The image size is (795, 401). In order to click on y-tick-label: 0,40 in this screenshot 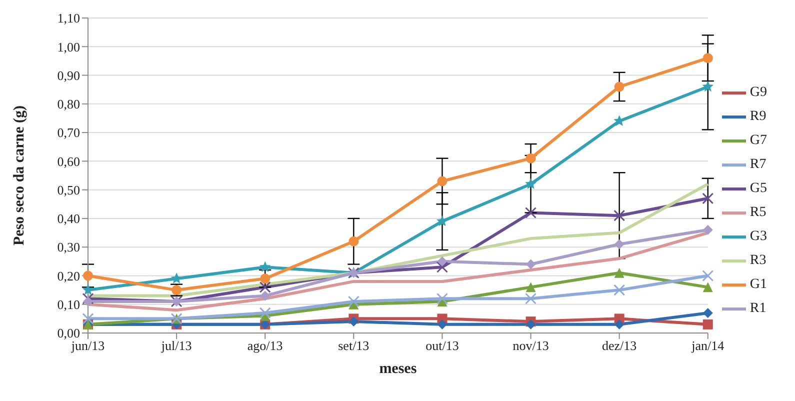, I will do `click(68, 218)`.